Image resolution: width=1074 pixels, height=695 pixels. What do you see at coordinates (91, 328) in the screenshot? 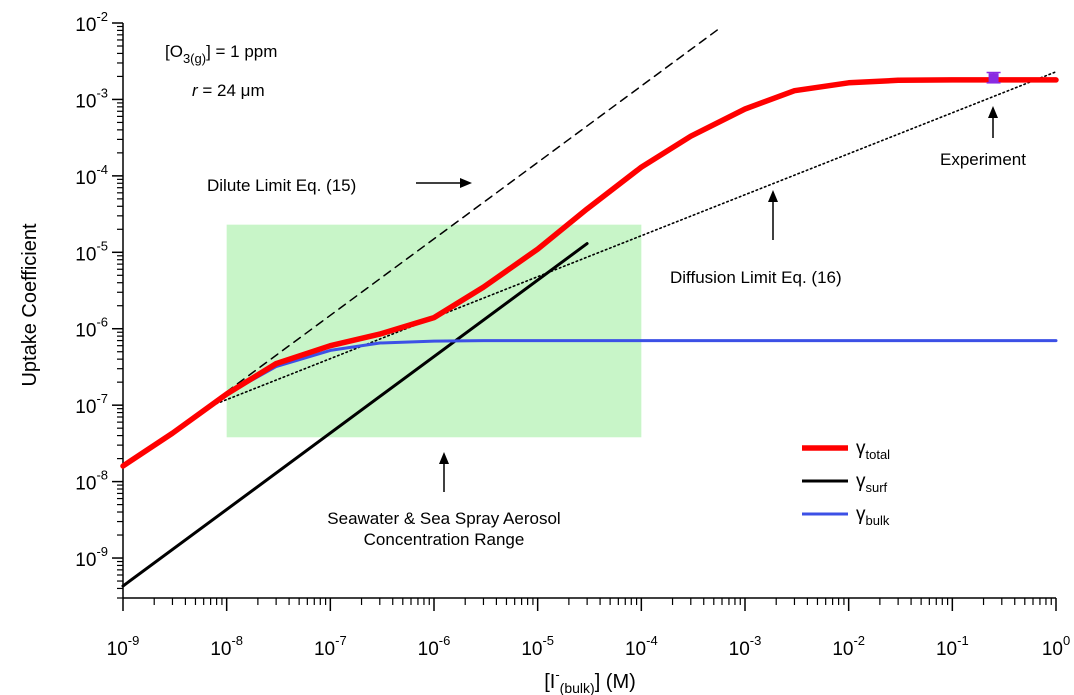
I see `y-tick-label: 10⁻⁶` at bounding box center [91, 328].